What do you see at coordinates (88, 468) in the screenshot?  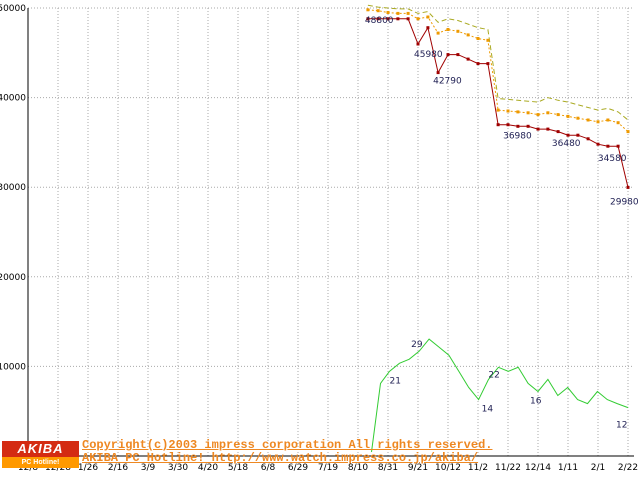 I see `x-tick-label: 1/26` at bounding box center [88, 468].